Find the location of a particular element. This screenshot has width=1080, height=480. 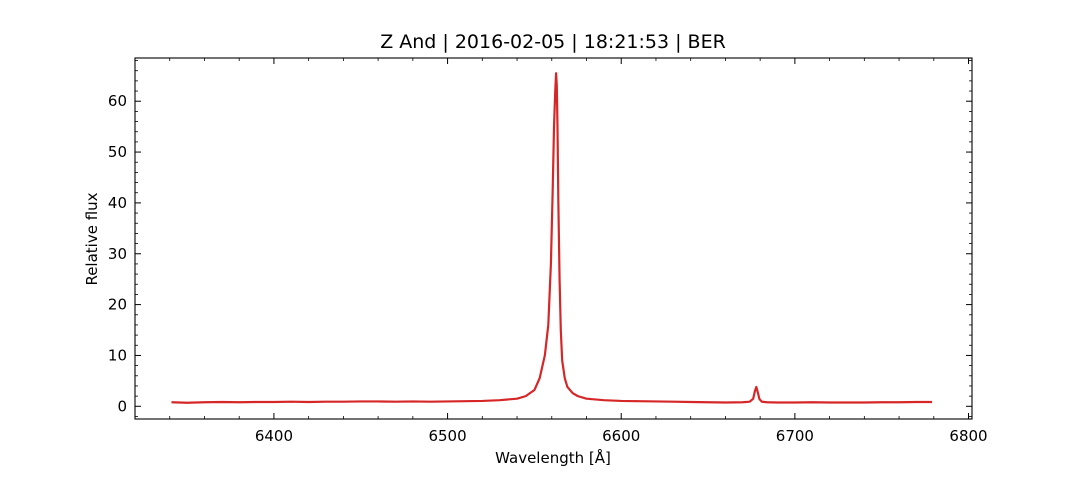

chart-title: Z And | 2016-02-05 | 18:21:53 | BER is located at coordinates (553, 42).